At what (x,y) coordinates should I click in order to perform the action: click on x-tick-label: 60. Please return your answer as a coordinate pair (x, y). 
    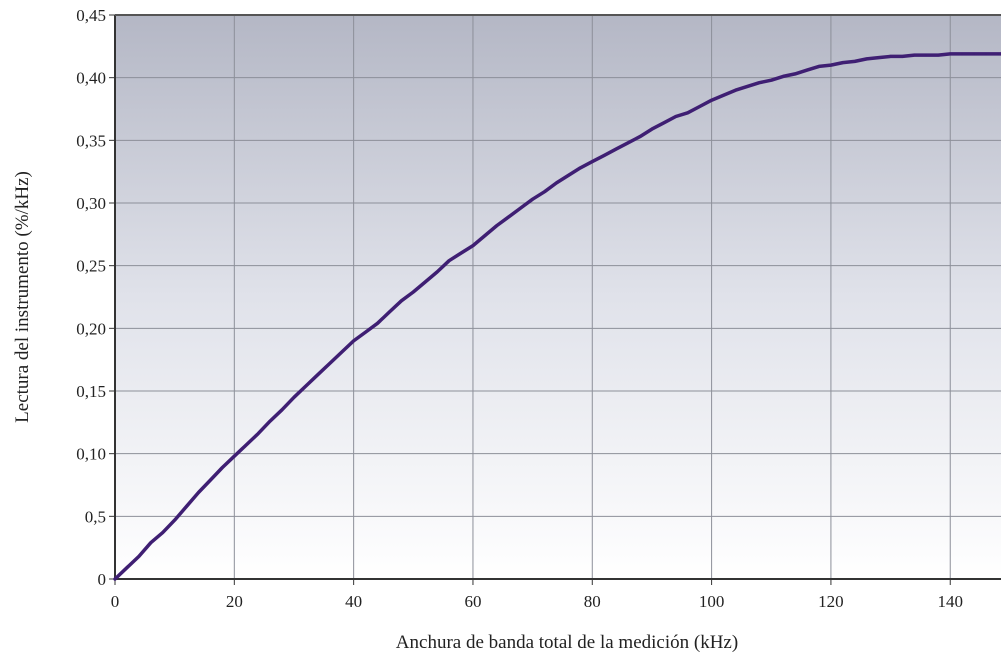
    Looking at the image, I should click on (472, 601).